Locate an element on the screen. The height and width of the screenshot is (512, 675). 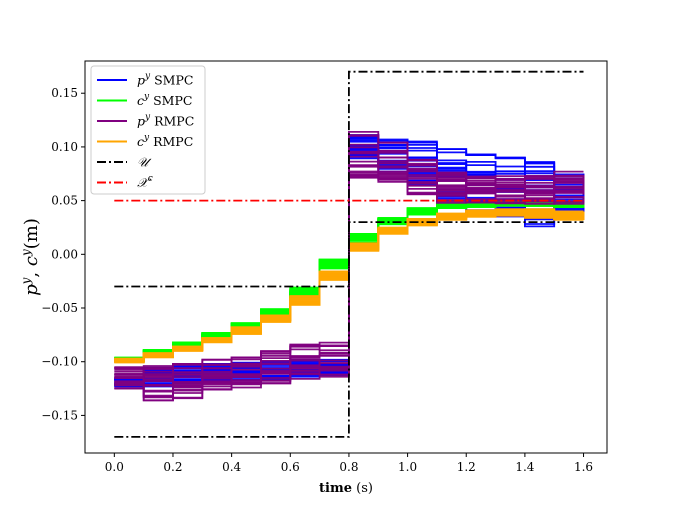
y-tick-label: 0.15 is located at coordinates (64, 93).